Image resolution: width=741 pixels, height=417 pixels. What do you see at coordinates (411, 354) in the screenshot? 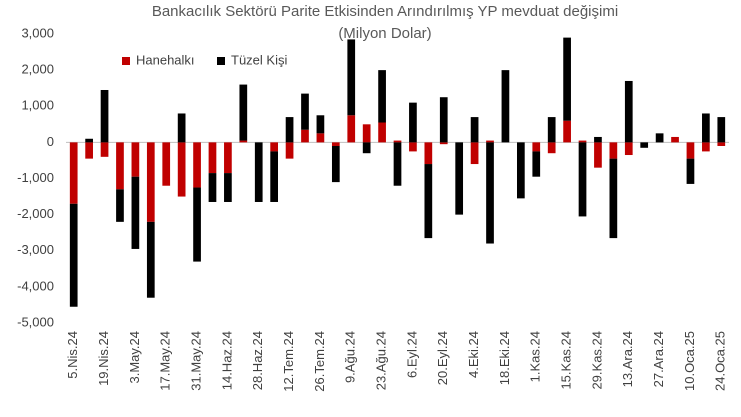
I see `x-tick-label: 6.Eyl.24` at bounding box center [411, 354].